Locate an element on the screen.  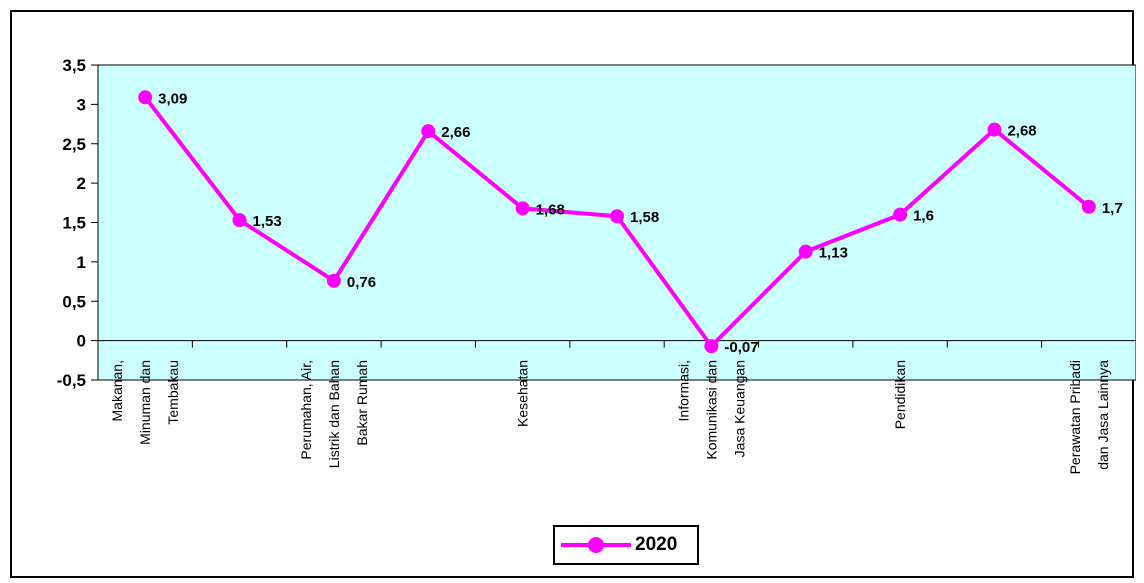
x-tick-label: Informasi, is located at coordinates (683, 390).